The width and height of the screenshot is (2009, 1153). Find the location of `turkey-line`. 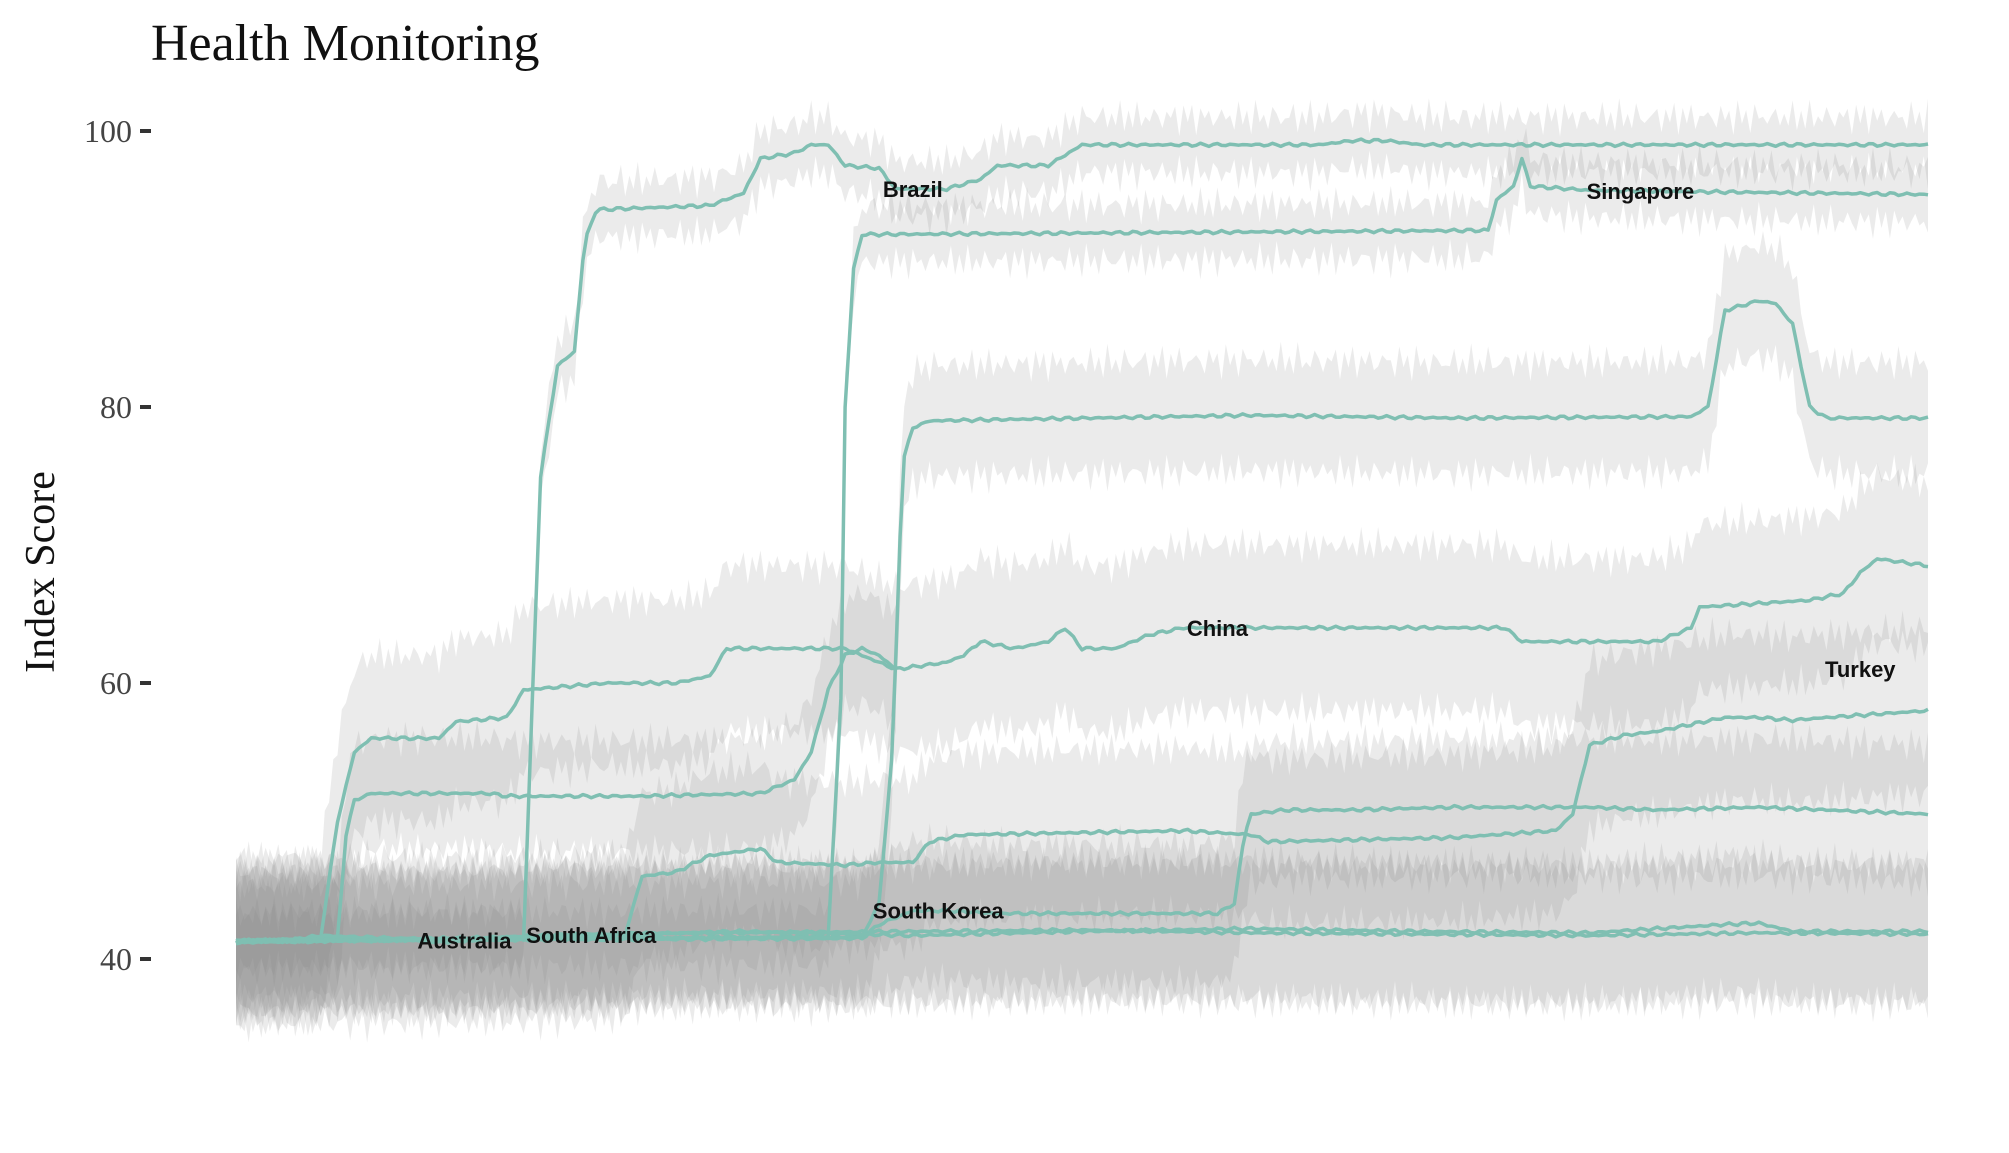

turkey-line is located at coordinates (566, 795).